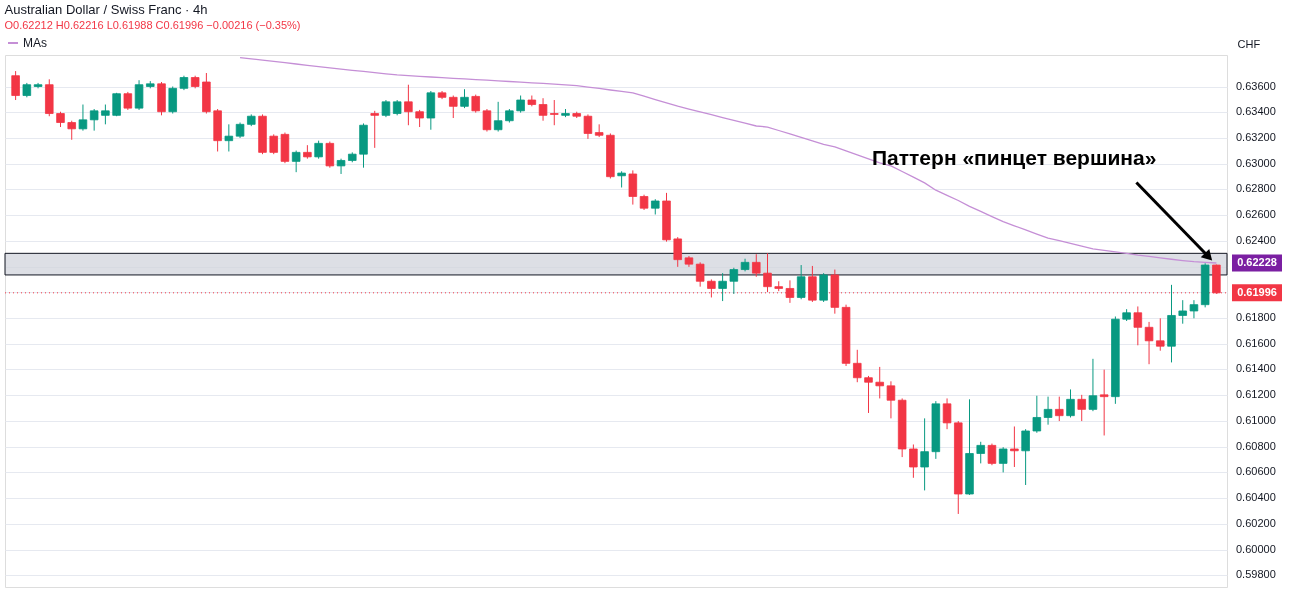 This screenshot has height=590, width=1290. What do you see at coordinates (1256, 239) in the screenshot?
I see `y-tick-label: 0.62400` at bounding box center [1256, 239].